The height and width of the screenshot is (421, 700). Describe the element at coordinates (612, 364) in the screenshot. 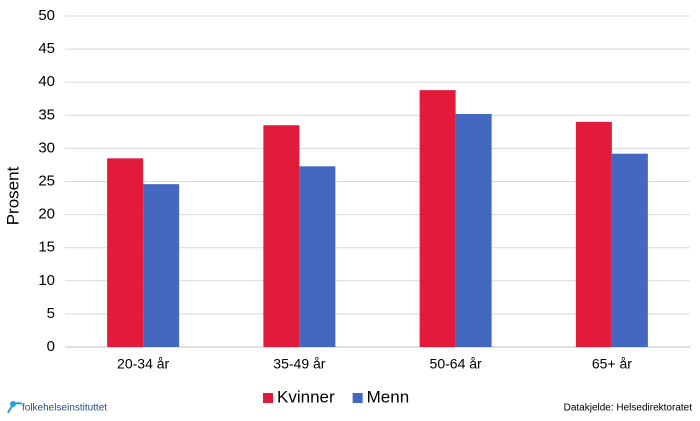

I see `x-tick-label: 65+ år` at that location.